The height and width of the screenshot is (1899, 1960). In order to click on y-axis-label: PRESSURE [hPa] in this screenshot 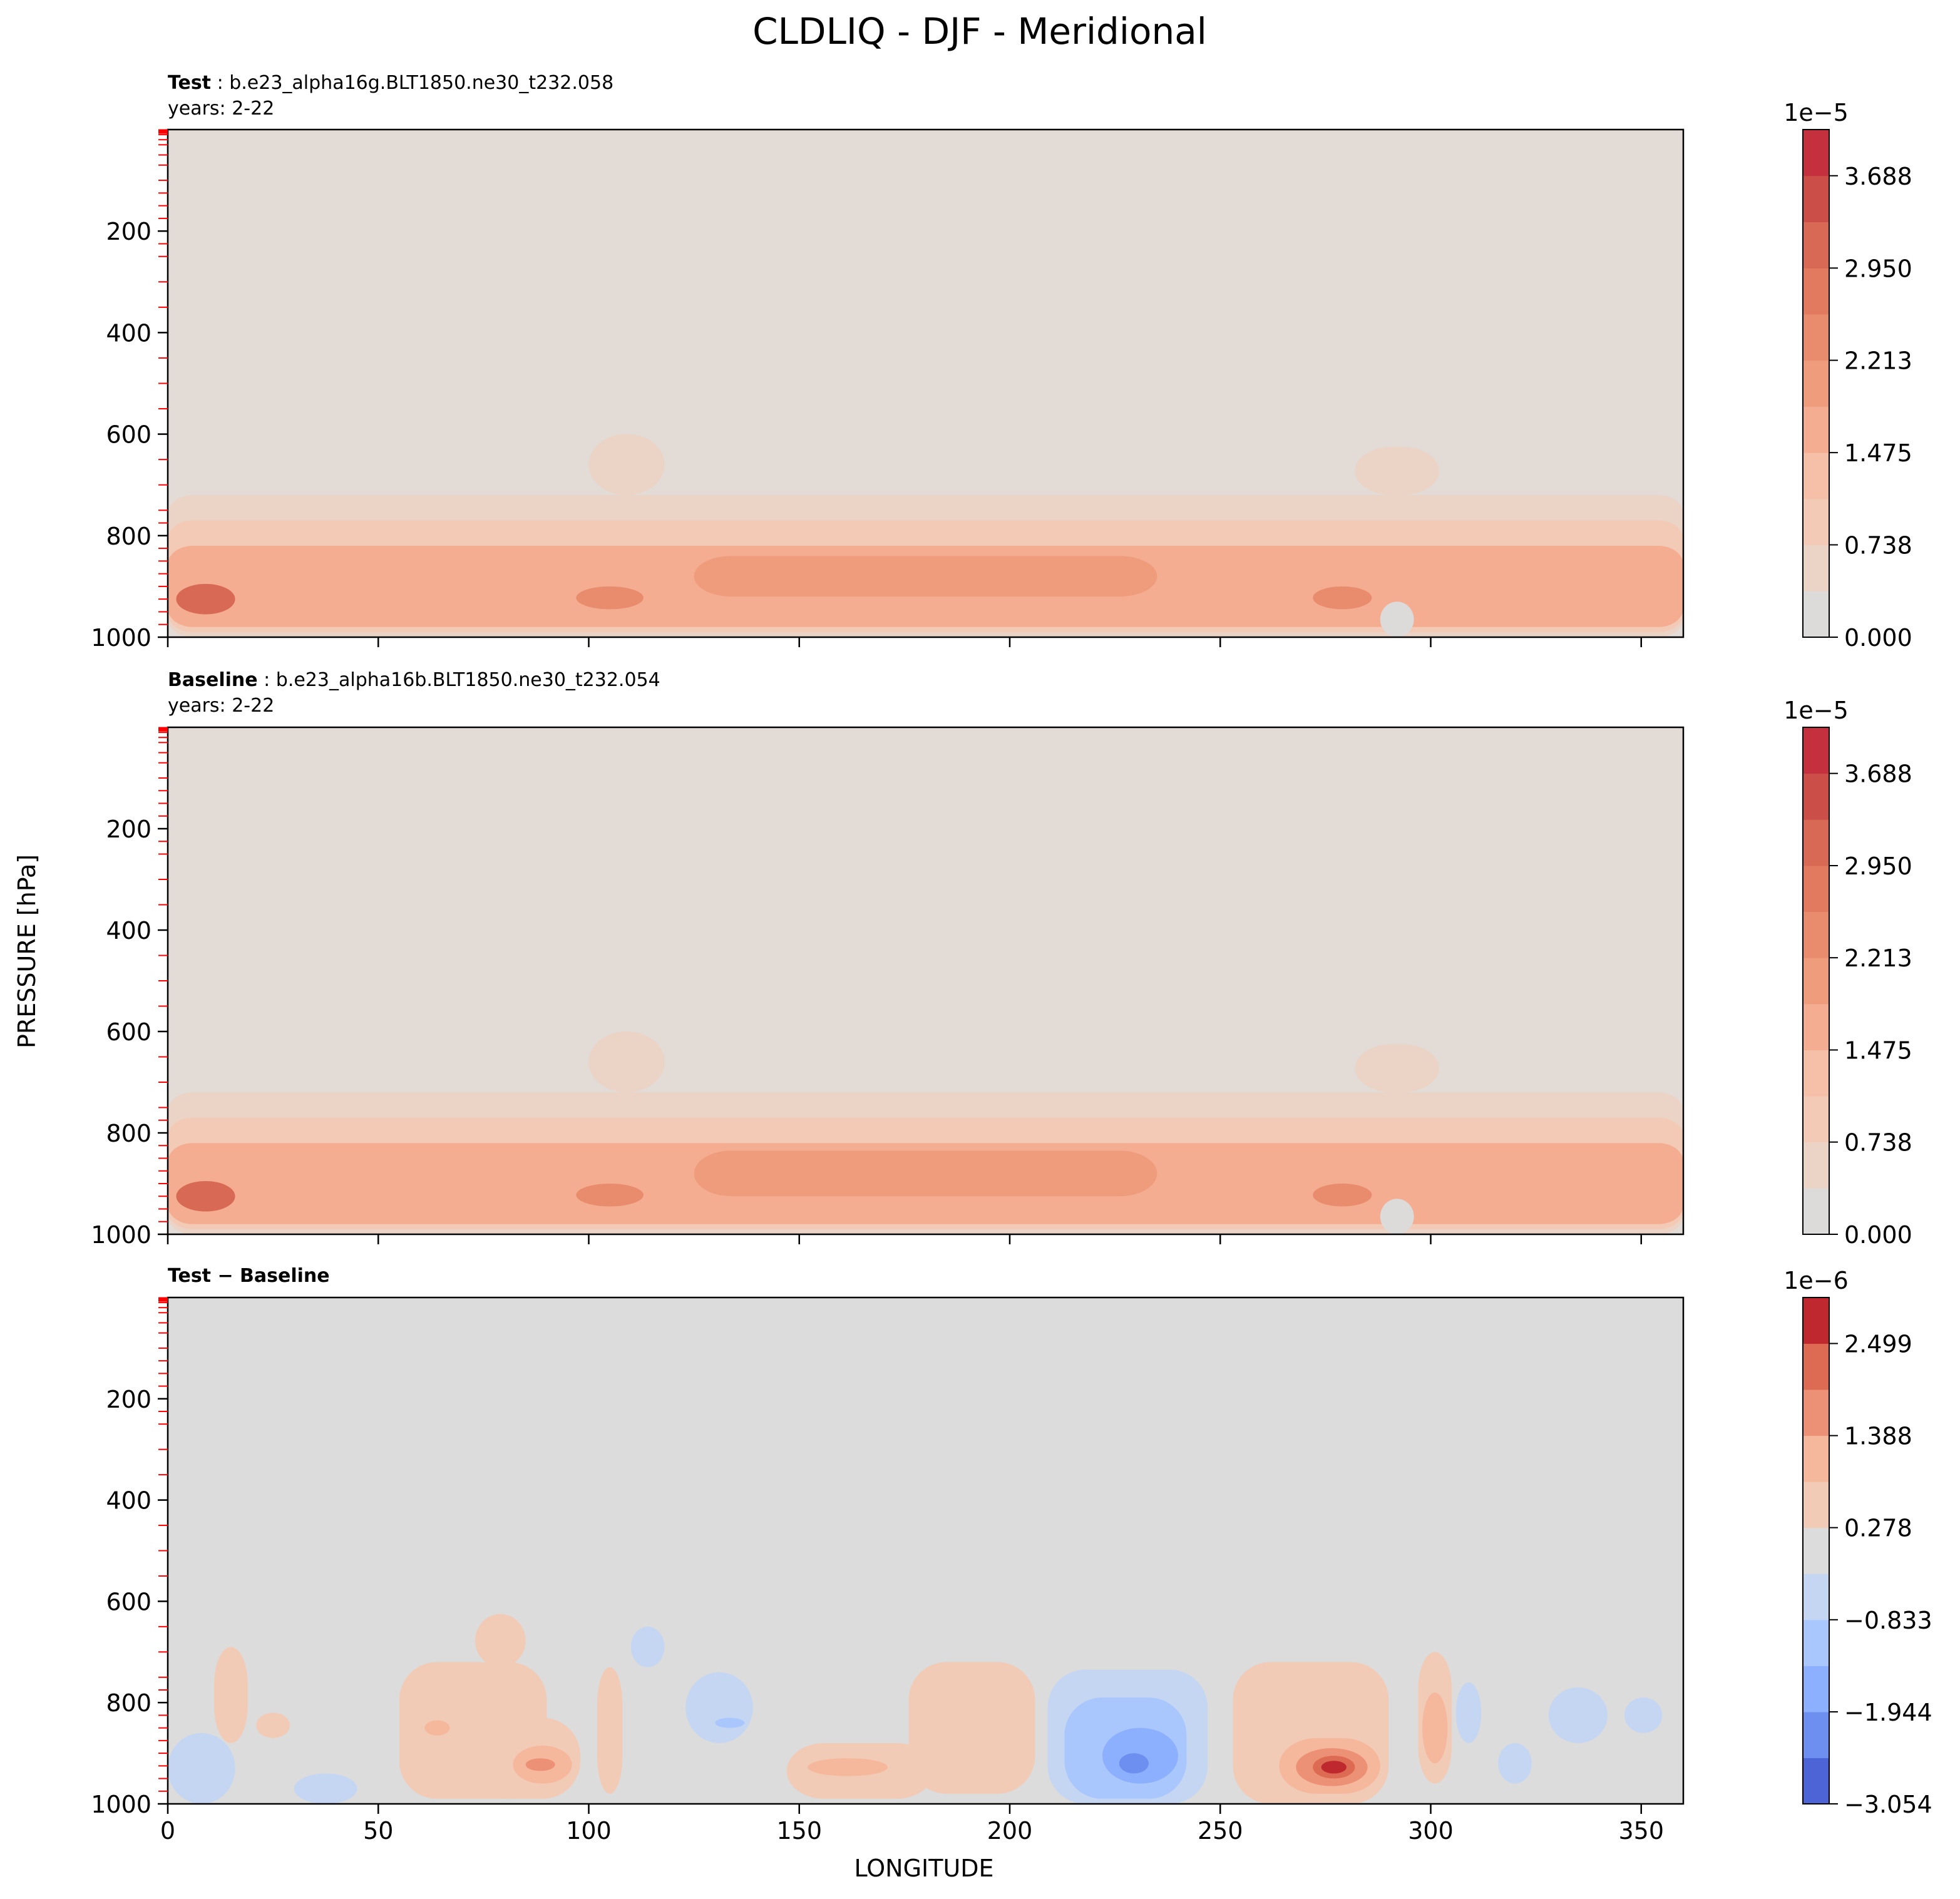, I will do `click(27, 951)`.